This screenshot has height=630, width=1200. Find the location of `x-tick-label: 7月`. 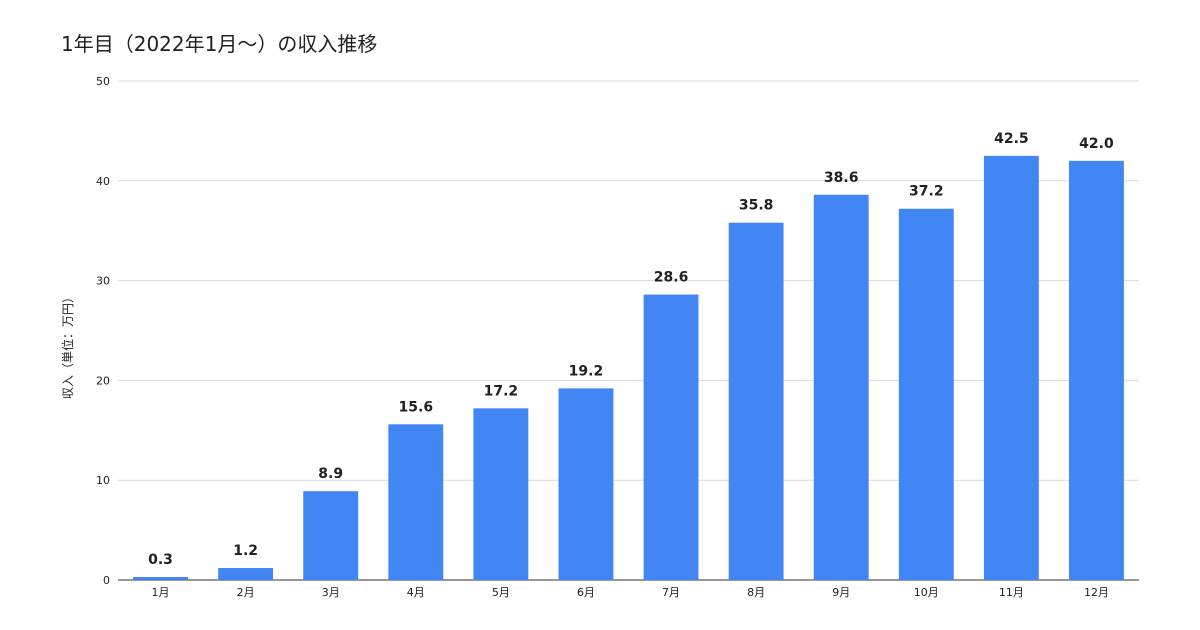

x-tick-label: 7月 is located at coordinates (671, 592).